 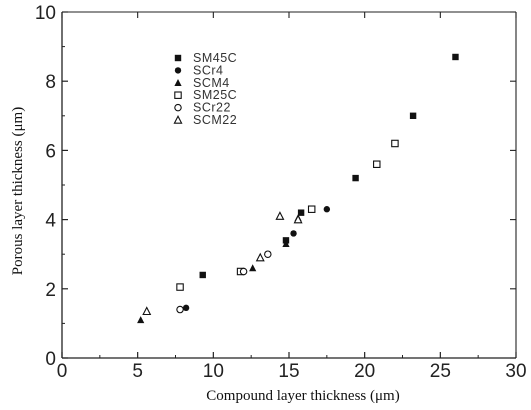 What do you see at coordinates (50, 221) in the screenshot?
I see `y-tick-label: 4` at bounding box center [50, 221].